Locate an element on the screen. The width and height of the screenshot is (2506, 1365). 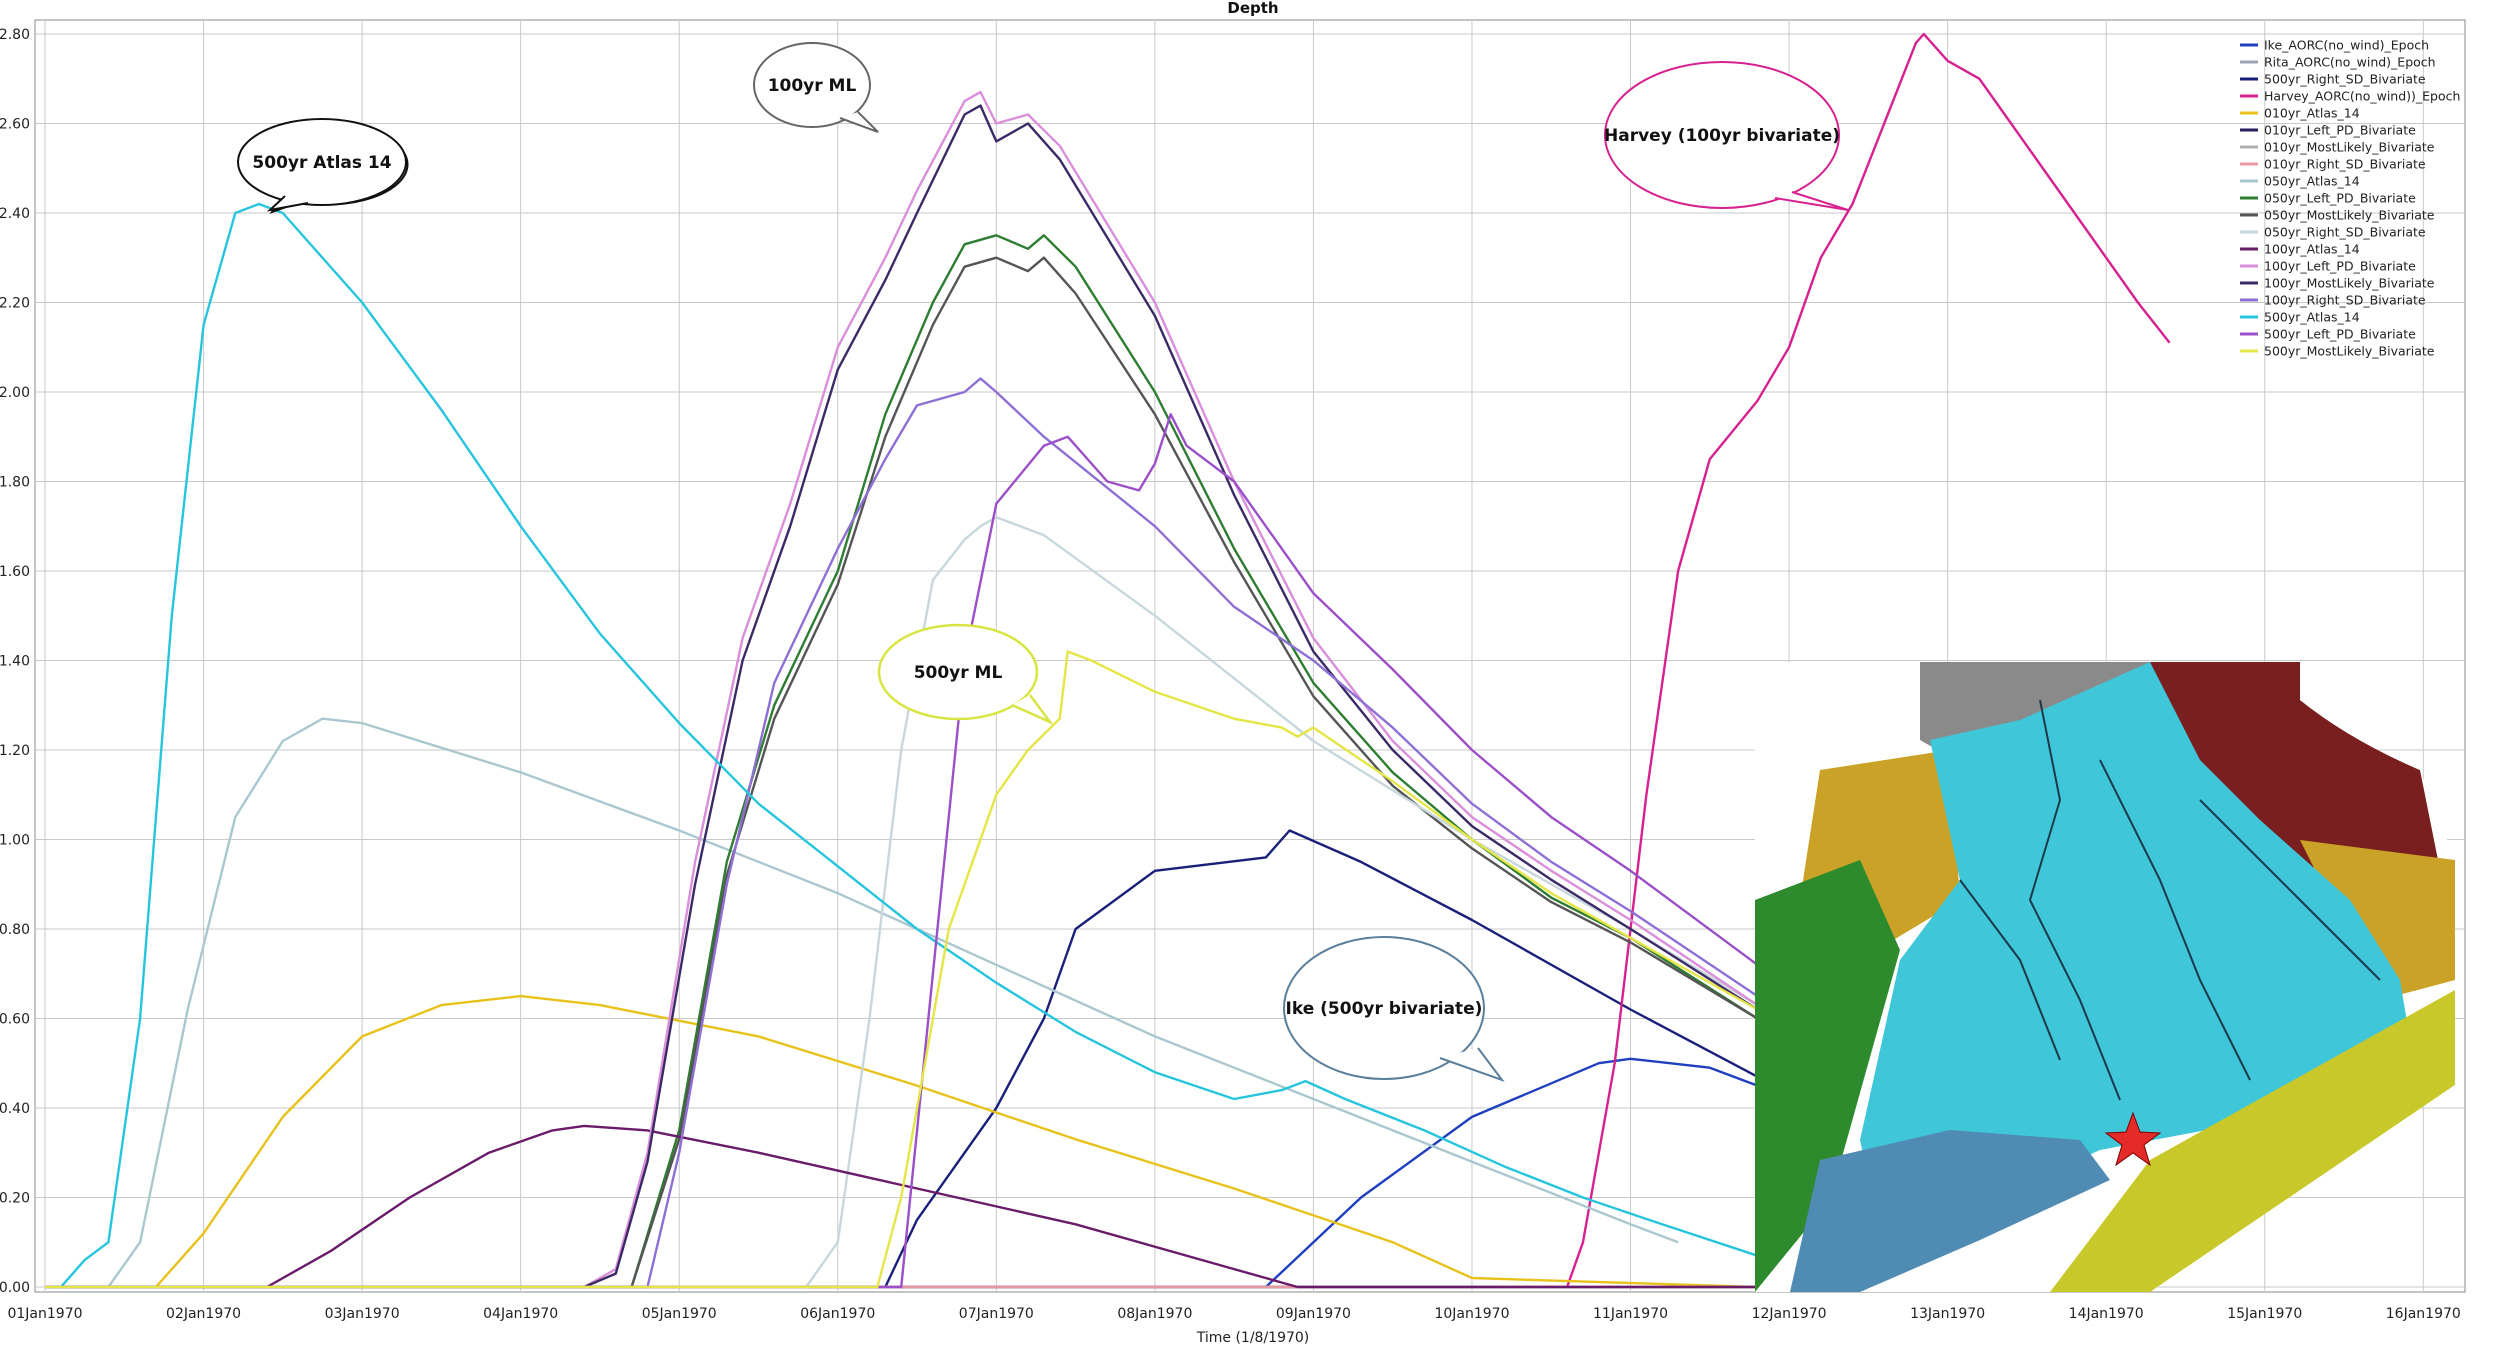
y-tick-label: 1.20 is located at coordinates (15, 751).